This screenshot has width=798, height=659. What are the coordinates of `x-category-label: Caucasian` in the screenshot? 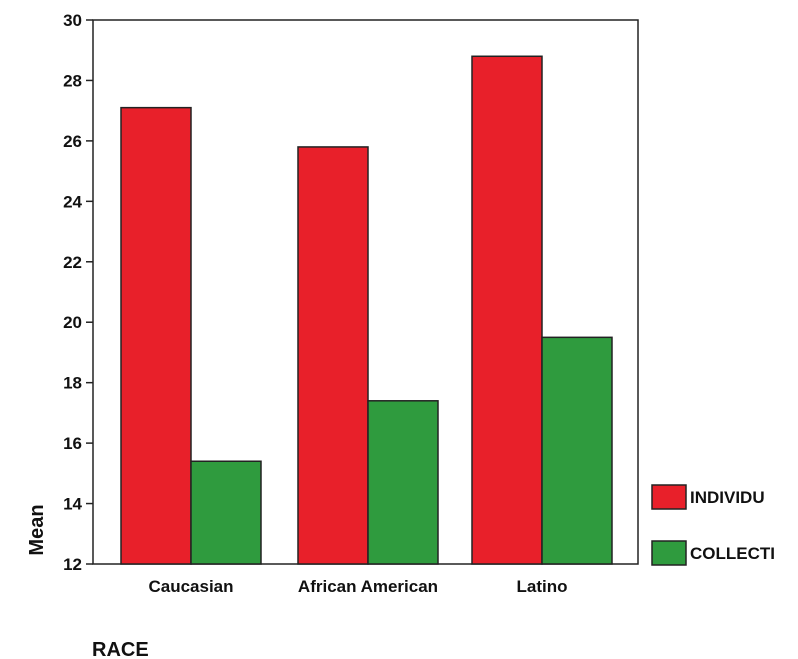 It's located at (190, 586).